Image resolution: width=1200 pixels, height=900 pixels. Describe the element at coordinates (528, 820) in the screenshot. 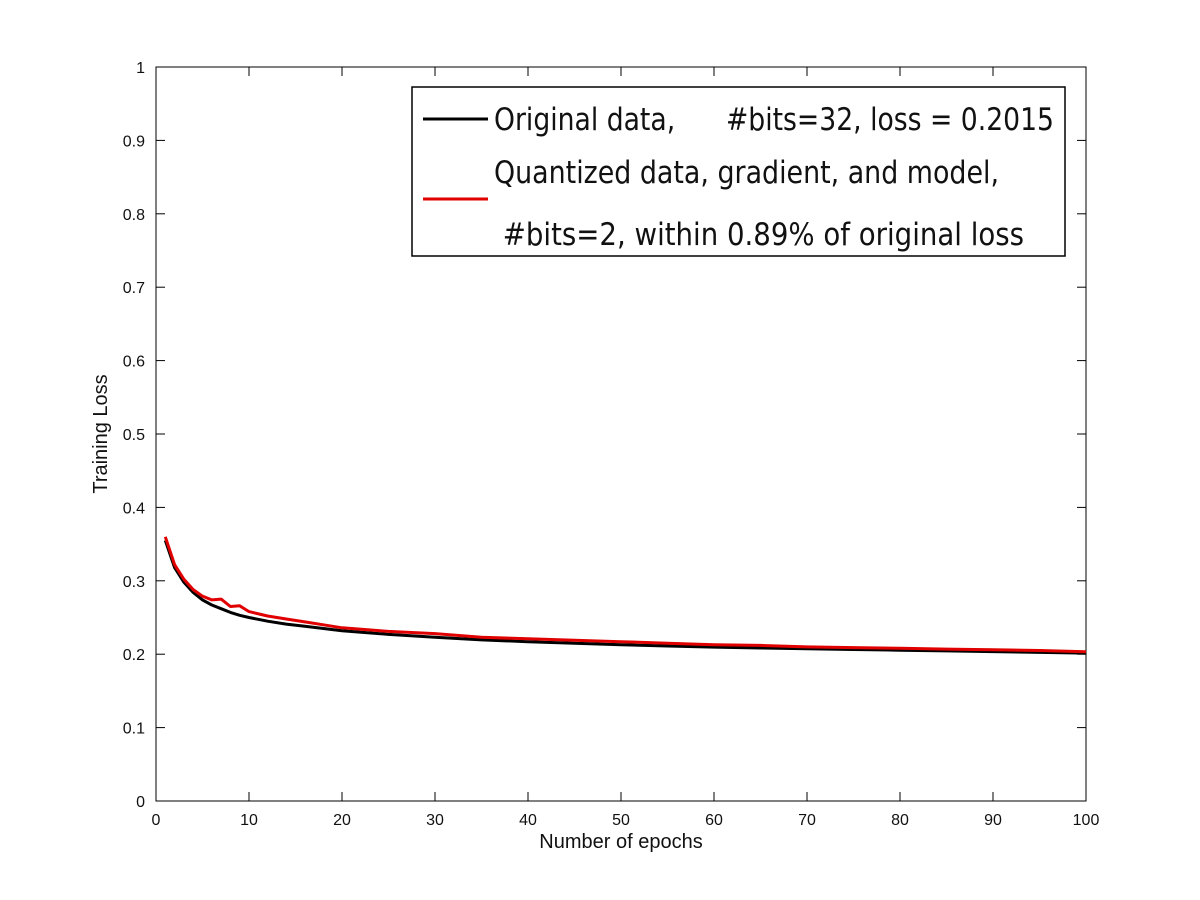

I see `x-tick-label: 40` at that location.